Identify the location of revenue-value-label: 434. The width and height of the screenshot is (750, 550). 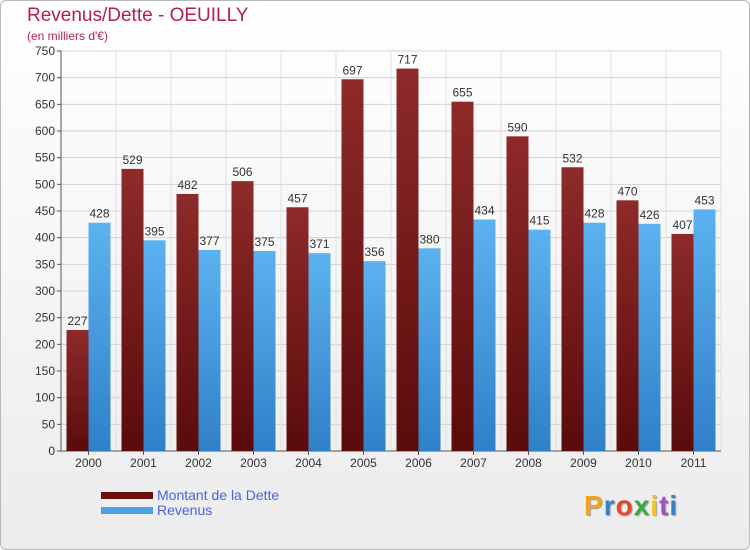
(484, 211).